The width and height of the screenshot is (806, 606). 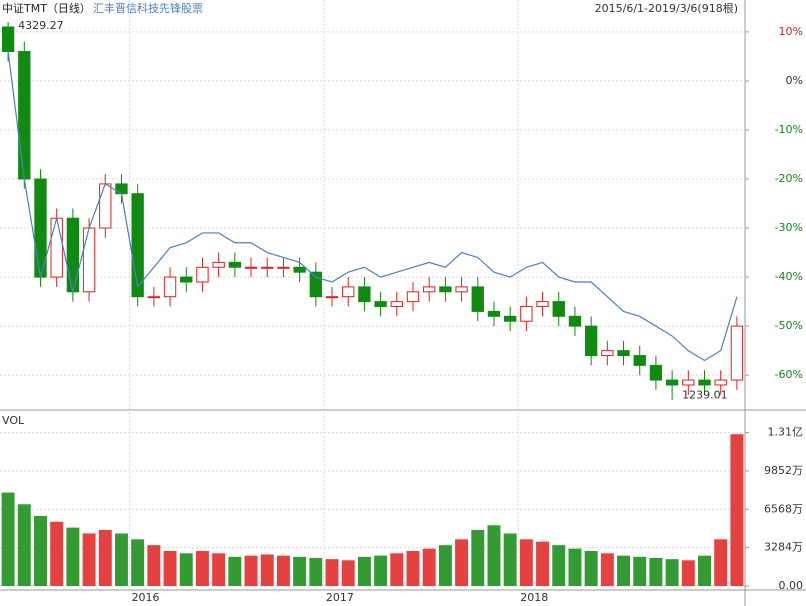 What do you see at coordinates (789, 178) in the screenshot?
I see `y-tick-label: -20%` at bounding box center [789, 178].